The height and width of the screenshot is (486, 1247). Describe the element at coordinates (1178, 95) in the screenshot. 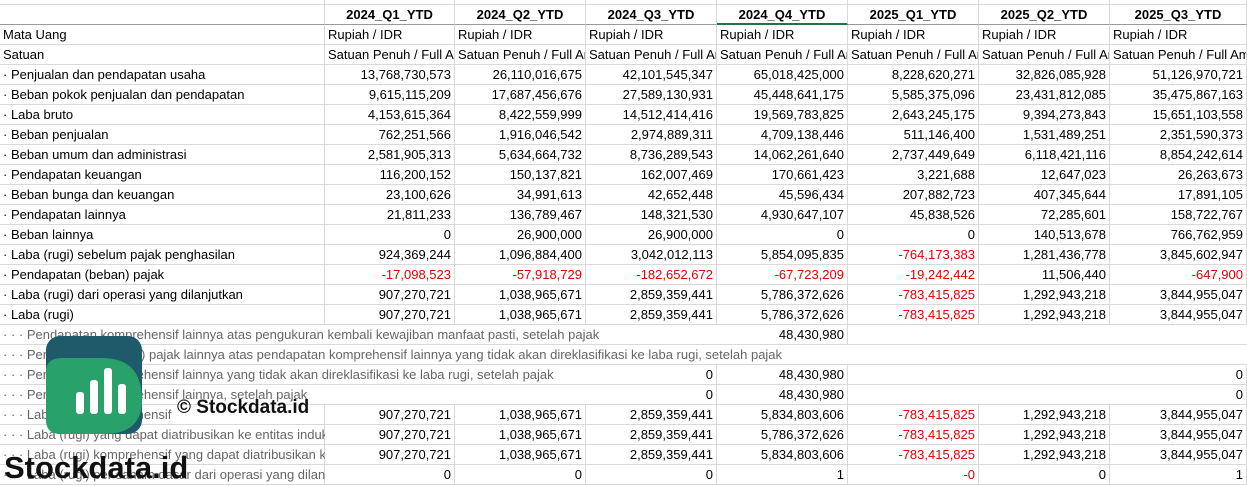

I see `value-cell: 35,475,867,163` at that location.